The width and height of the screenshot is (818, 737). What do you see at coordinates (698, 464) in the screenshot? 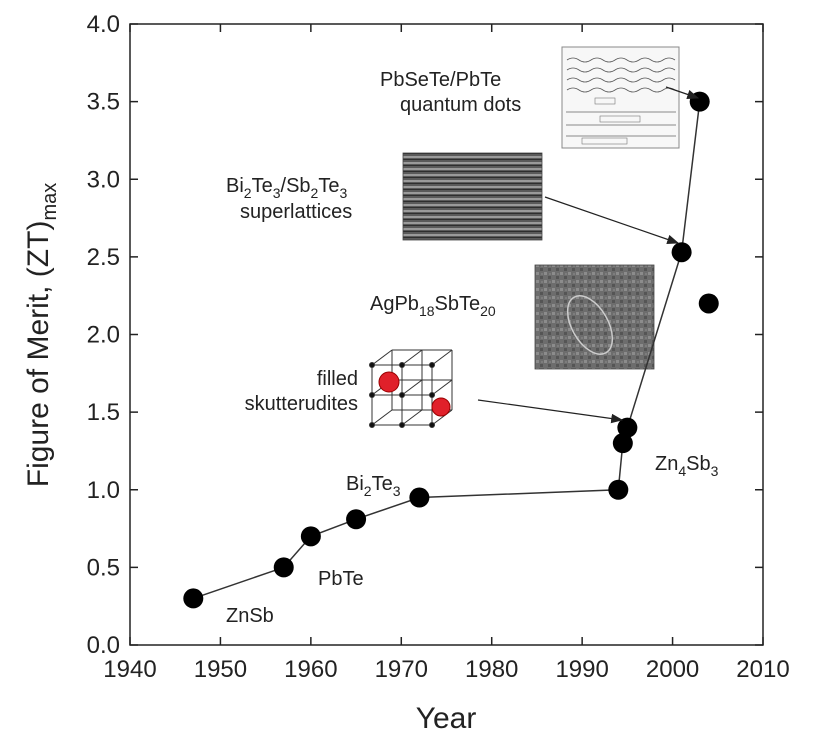
I see `label-zn4sb3-c: Sb` at bounding box center [698, 464].